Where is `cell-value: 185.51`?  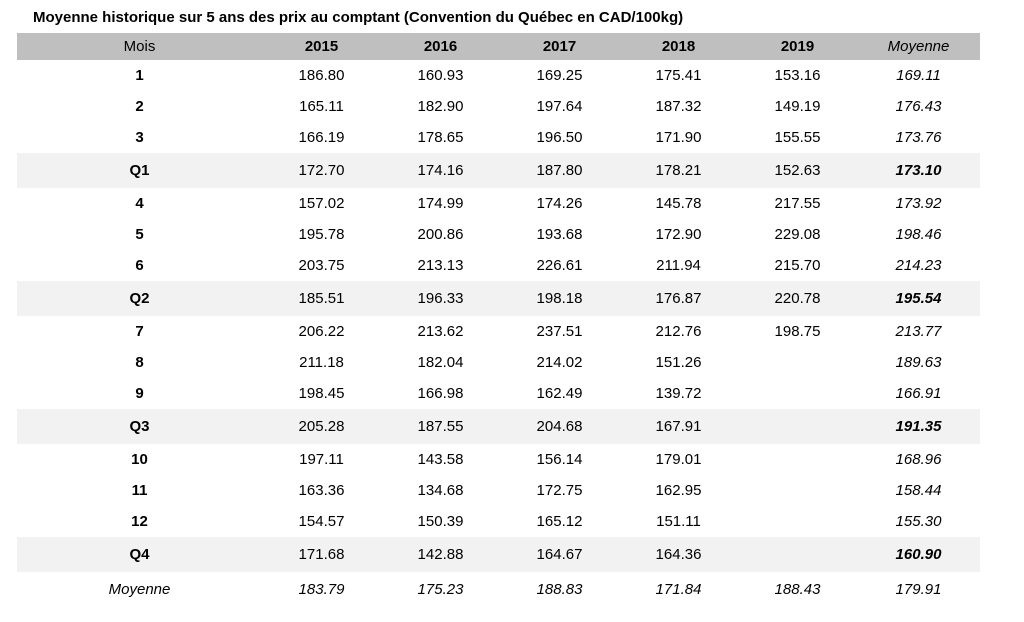
cell-value: 185.51 is located at coordinates (321, 298).